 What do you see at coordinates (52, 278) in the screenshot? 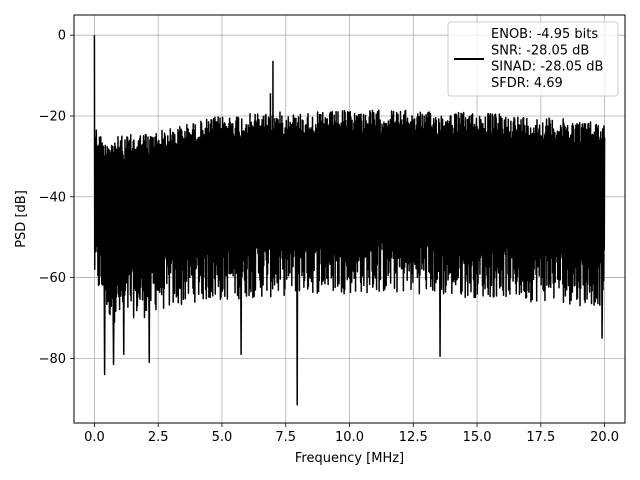
I see `y-tick-label: −60` at bounding box center [52, 278].